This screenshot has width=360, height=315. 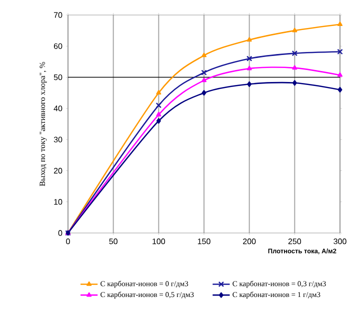 I want to click on x-tick-label: 150, so click(x=204, y=241).